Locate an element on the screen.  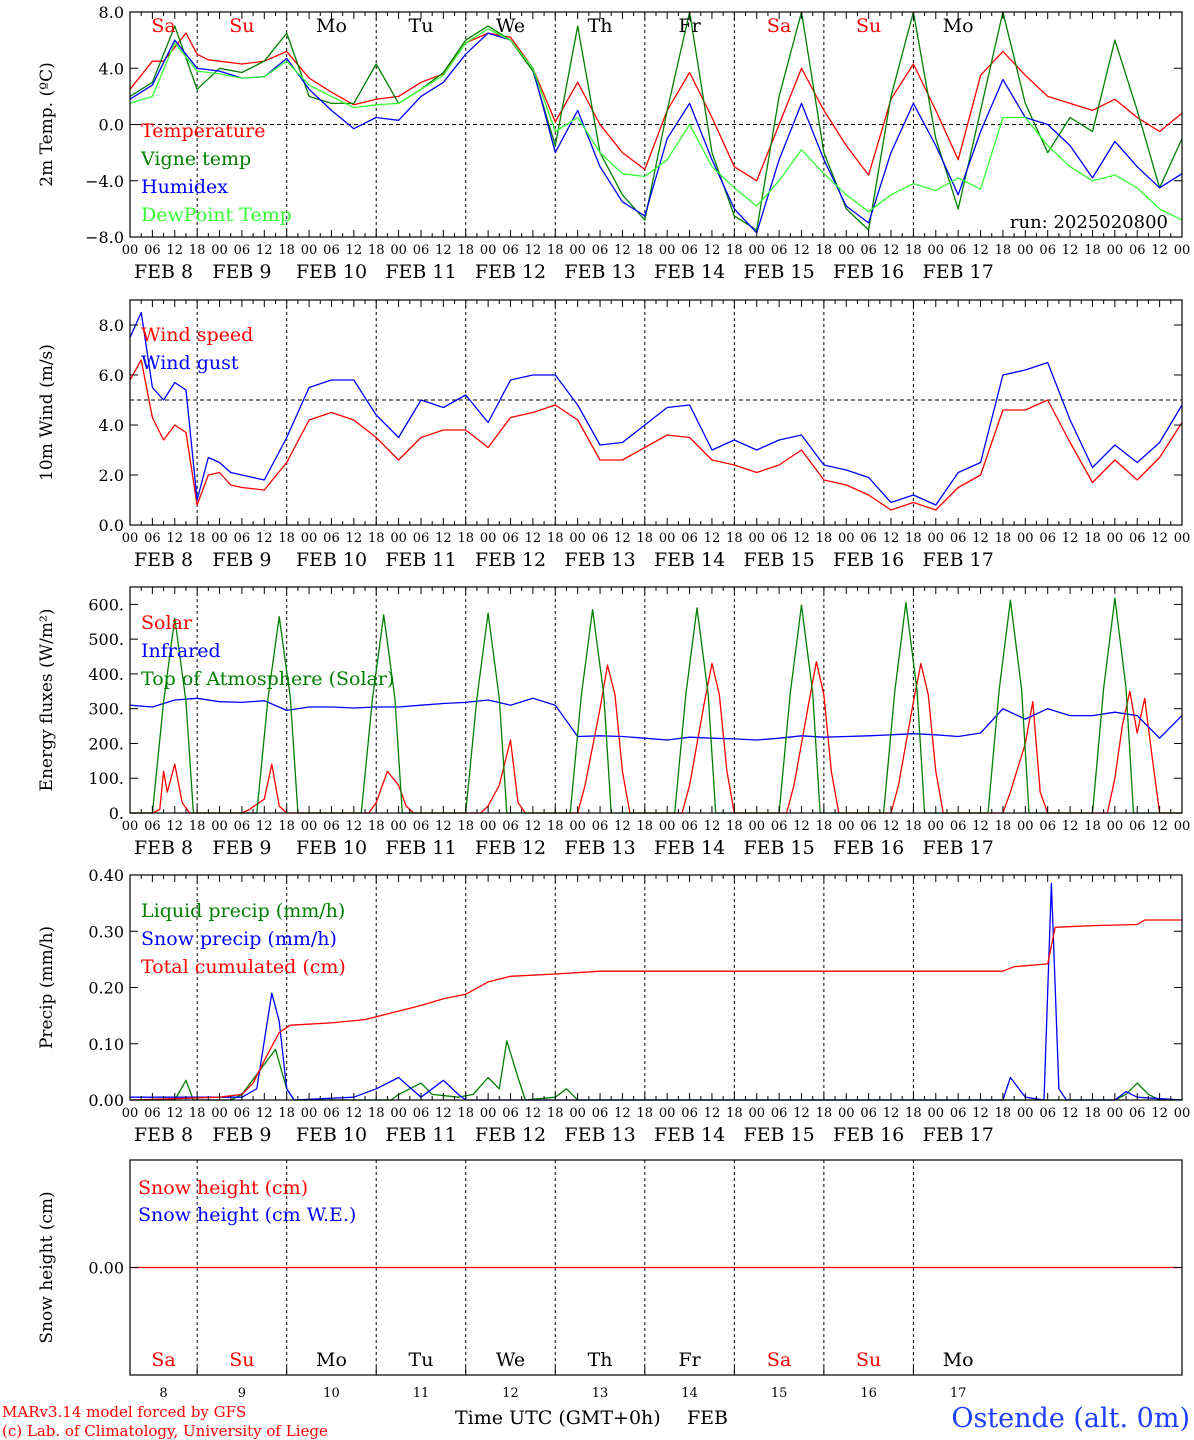
y-tick-label: −4.0 is located at coordinates (104, 181).